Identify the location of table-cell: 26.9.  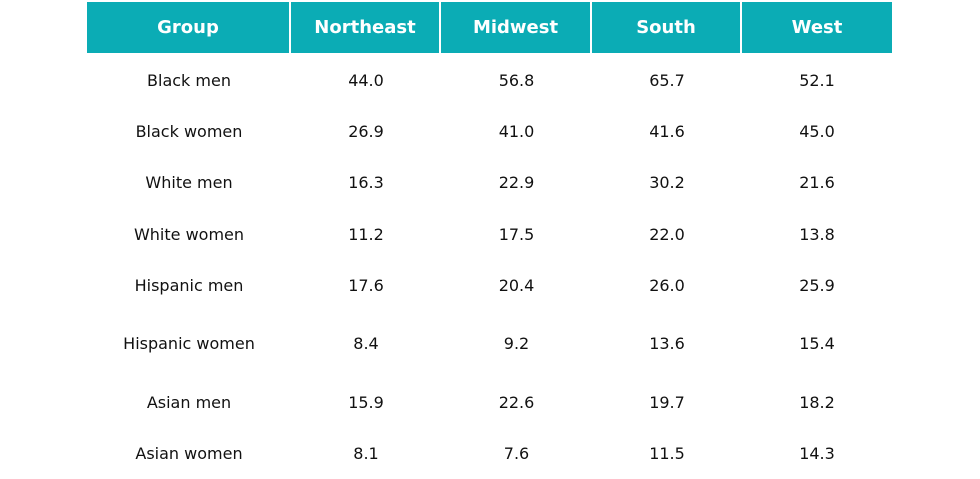
(366, 131).